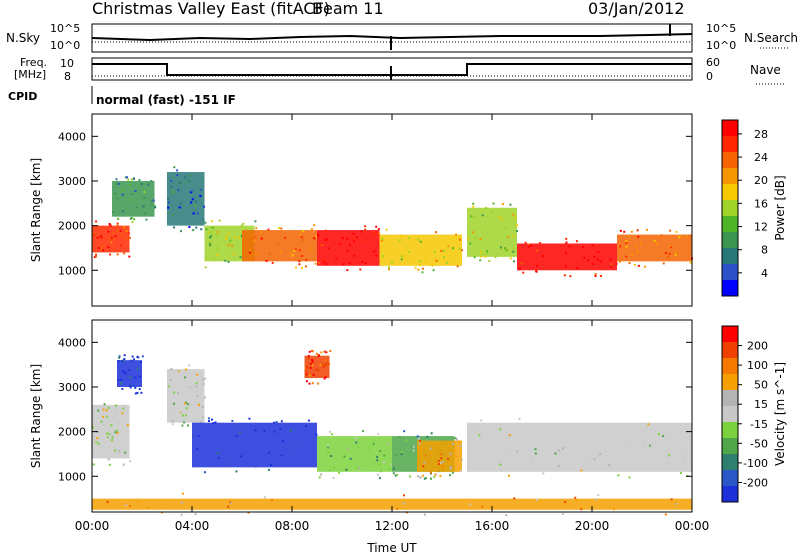 This screenshot has width=800, height=554. I want to click on colorbar-segment, so click(730, 240).